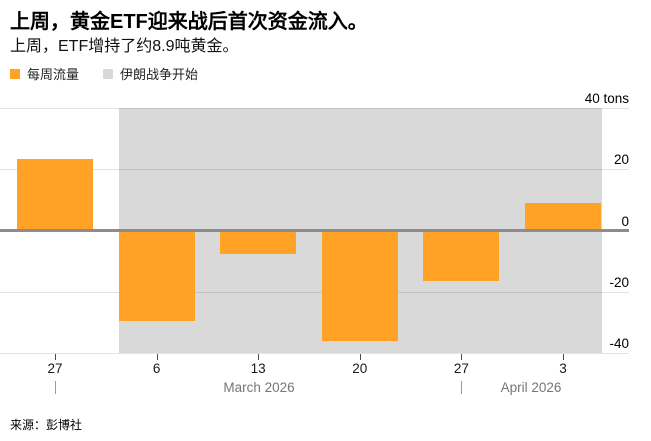 Image resolution: width=651 pixels, height=441 pixels. What do you see at coordinates (619, 343) in the screenshot?
I see `y-axis-label: -40` at bounding box center [619, 343].